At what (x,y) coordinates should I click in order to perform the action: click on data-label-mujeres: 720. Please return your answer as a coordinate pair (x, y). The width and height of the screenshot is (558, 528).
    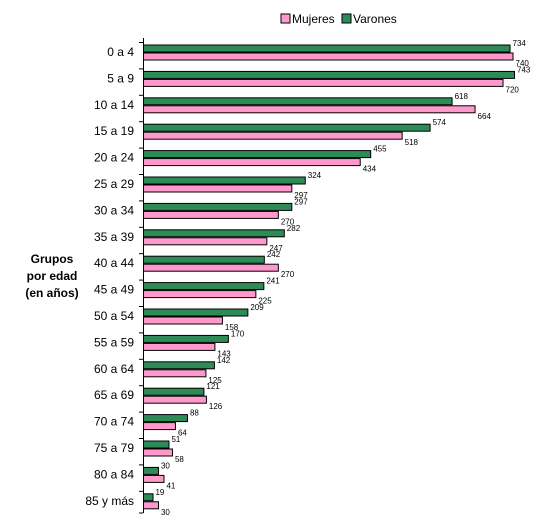
    Looking at the image, I should click on (513, 89).